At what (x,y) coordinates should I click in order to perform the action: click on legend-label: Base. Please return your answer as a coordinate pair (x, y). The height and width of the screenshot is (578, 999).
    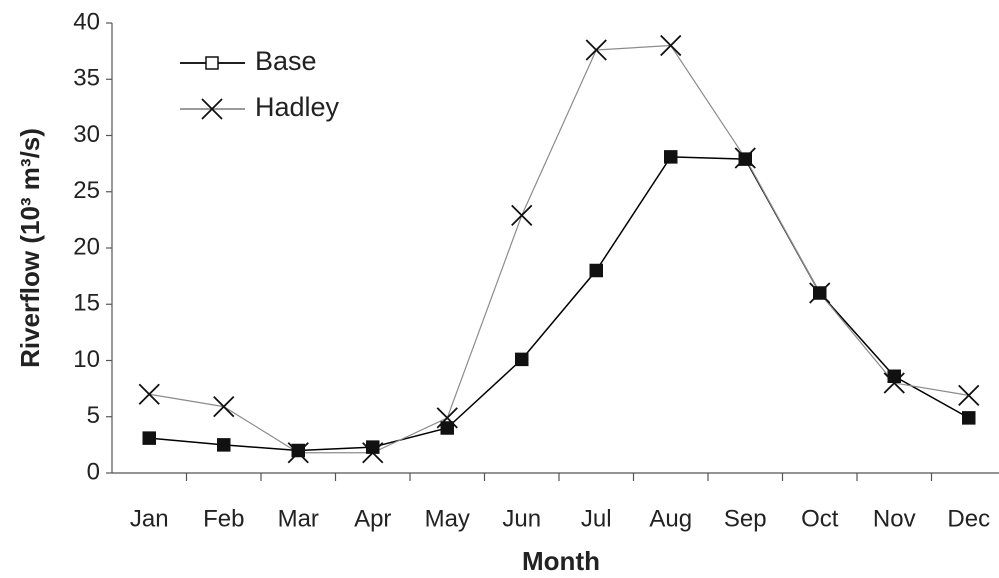
    Looking at the image, I should click on (286, 61).